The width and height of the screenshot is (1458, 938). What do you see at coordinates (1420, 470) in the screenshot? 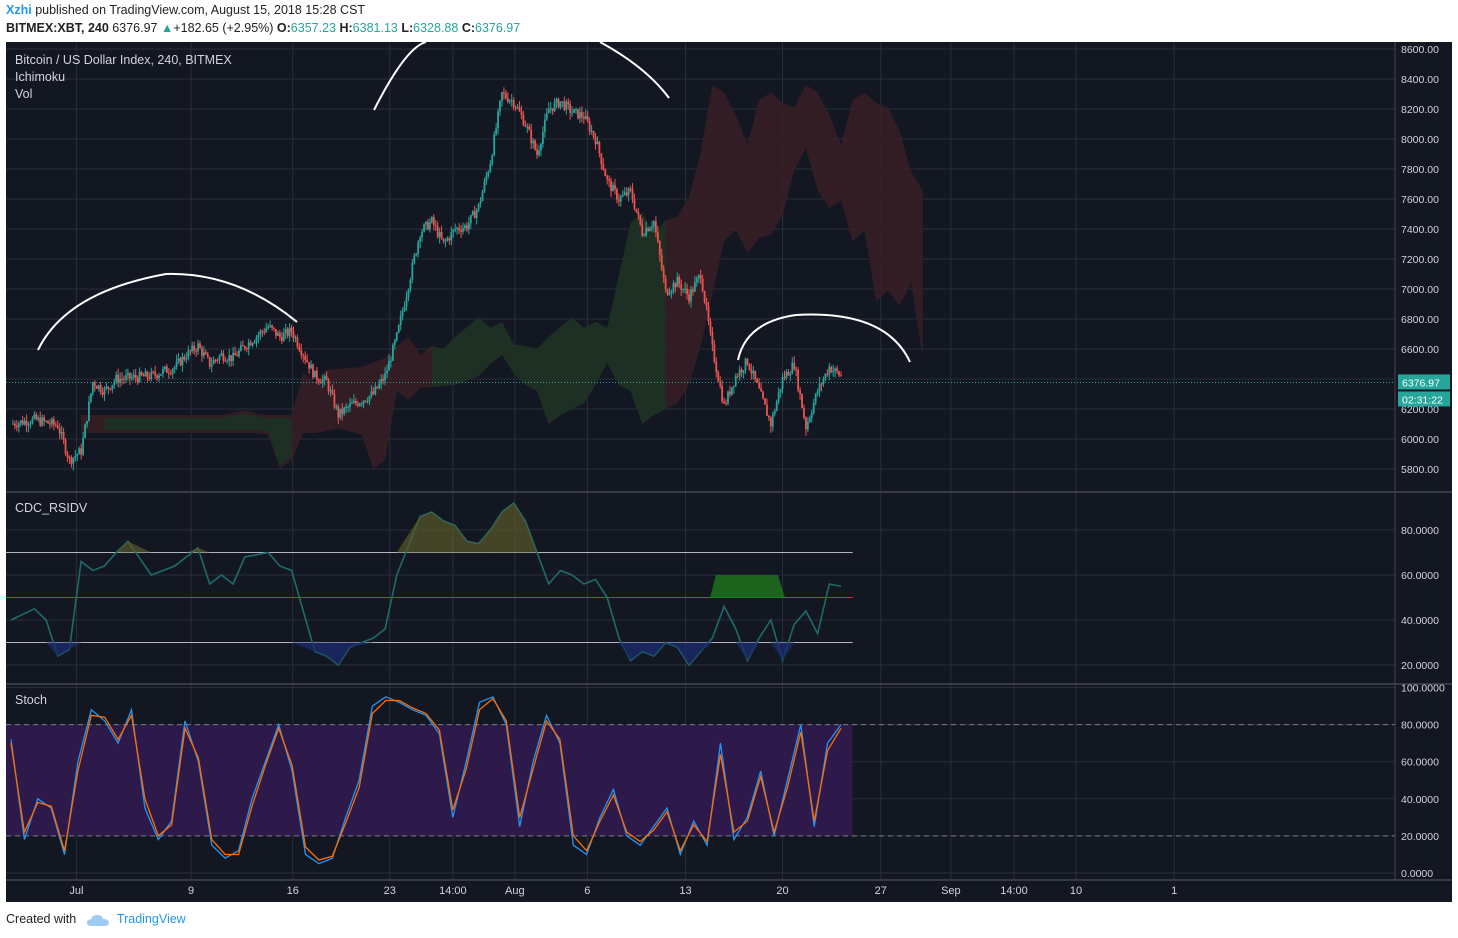
I see `price-tick-label: 5800.00` at bounding box center [1420, 470].